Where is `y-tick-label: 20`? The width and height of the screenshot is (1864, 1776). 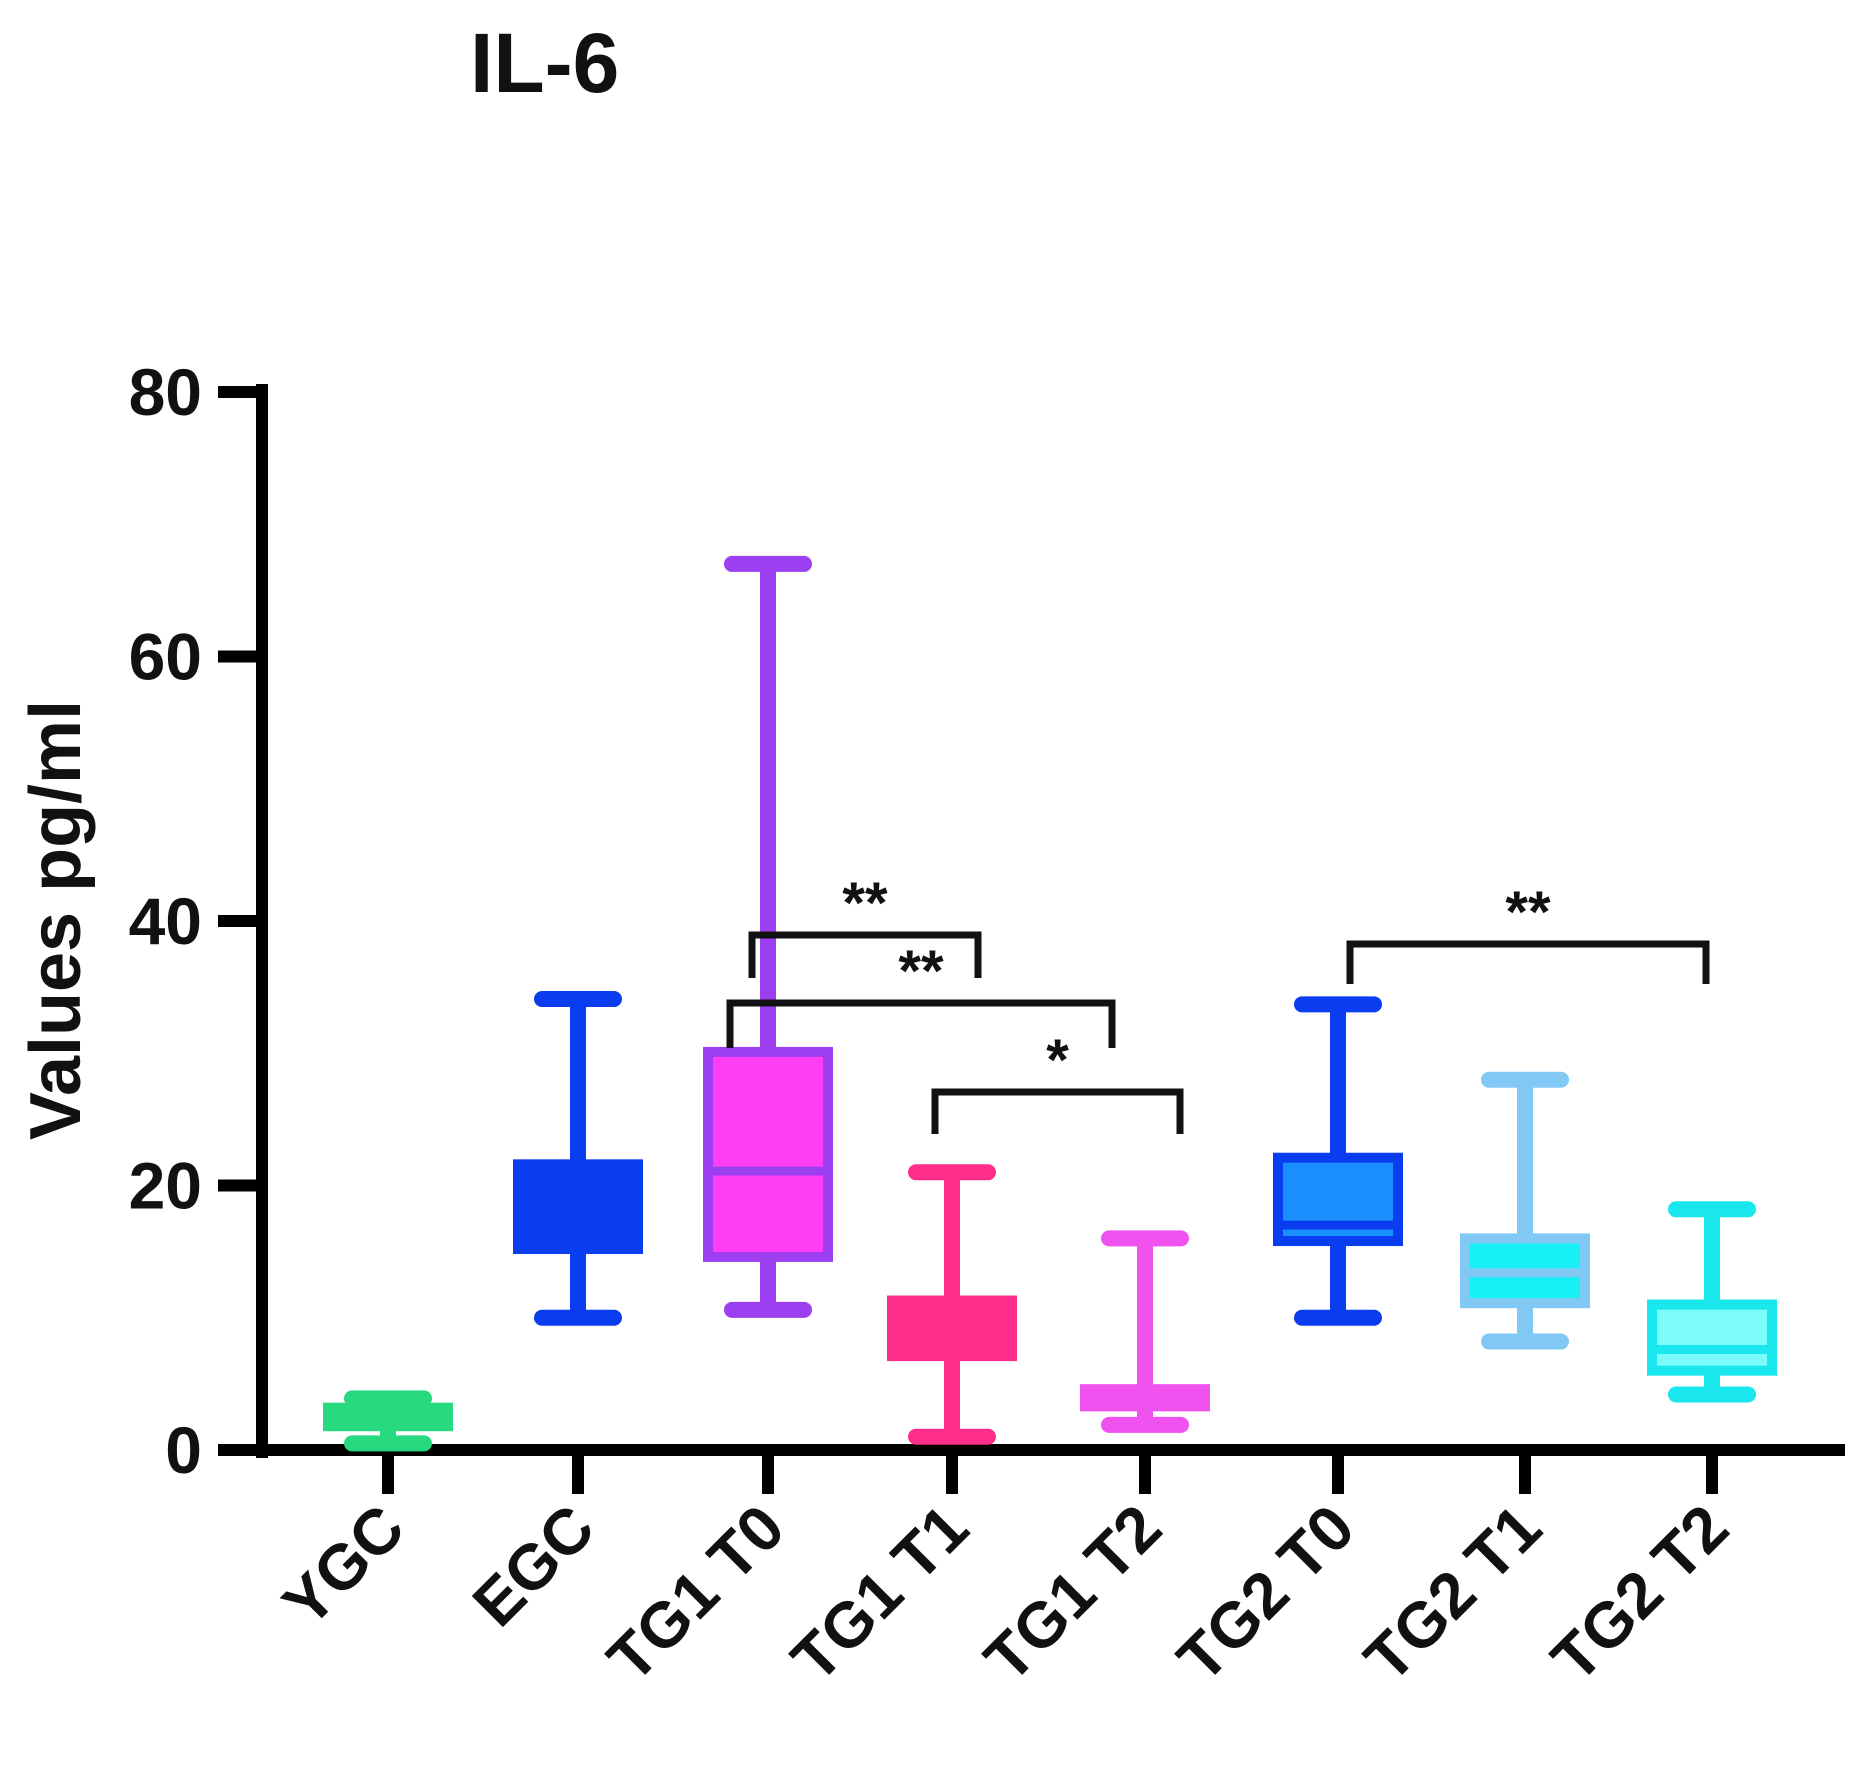
y-tick-label: 20 is located at coordinates (165, 1186).